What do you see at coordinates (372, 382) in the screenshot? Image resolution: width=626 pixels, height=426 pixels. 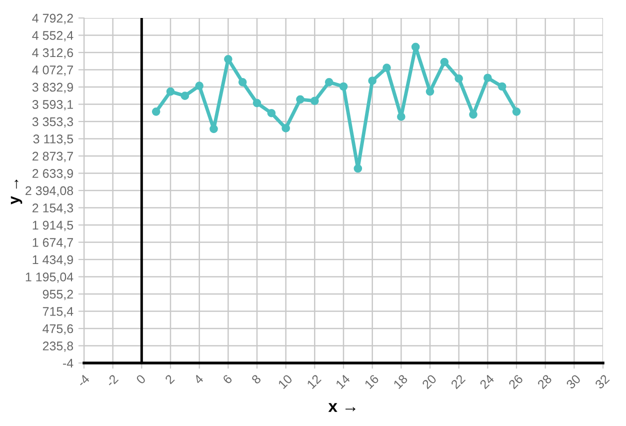 I see `x-tick-label: 16` at bounding box center [372, 382].